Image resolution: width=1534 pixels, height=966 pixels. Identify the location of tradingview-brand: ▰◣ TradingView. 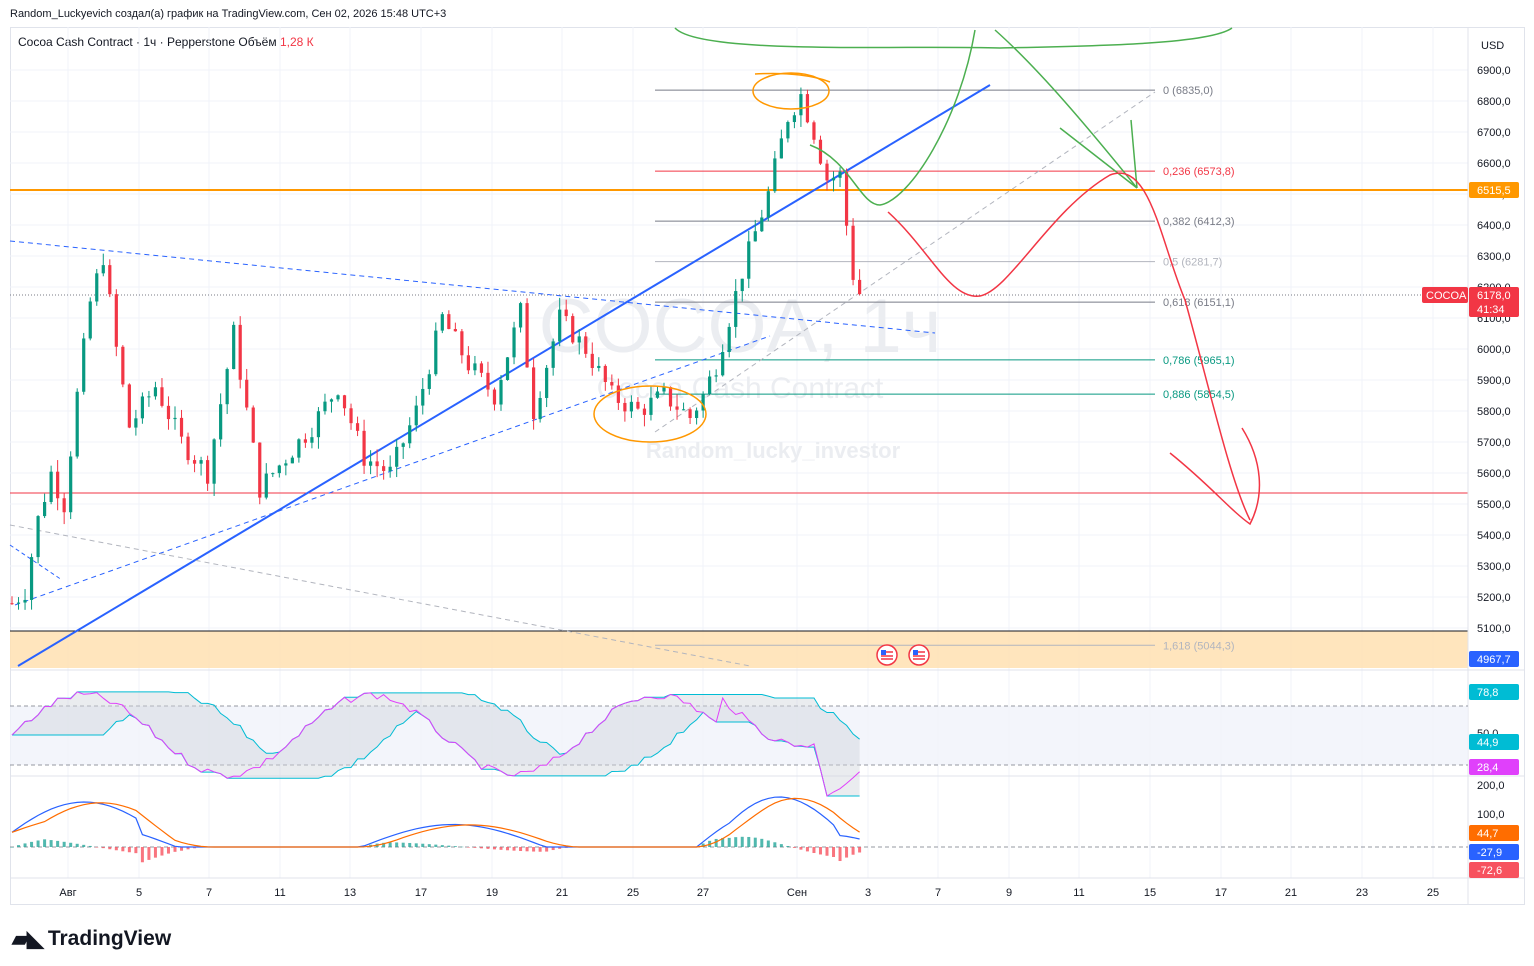
(91, 939).